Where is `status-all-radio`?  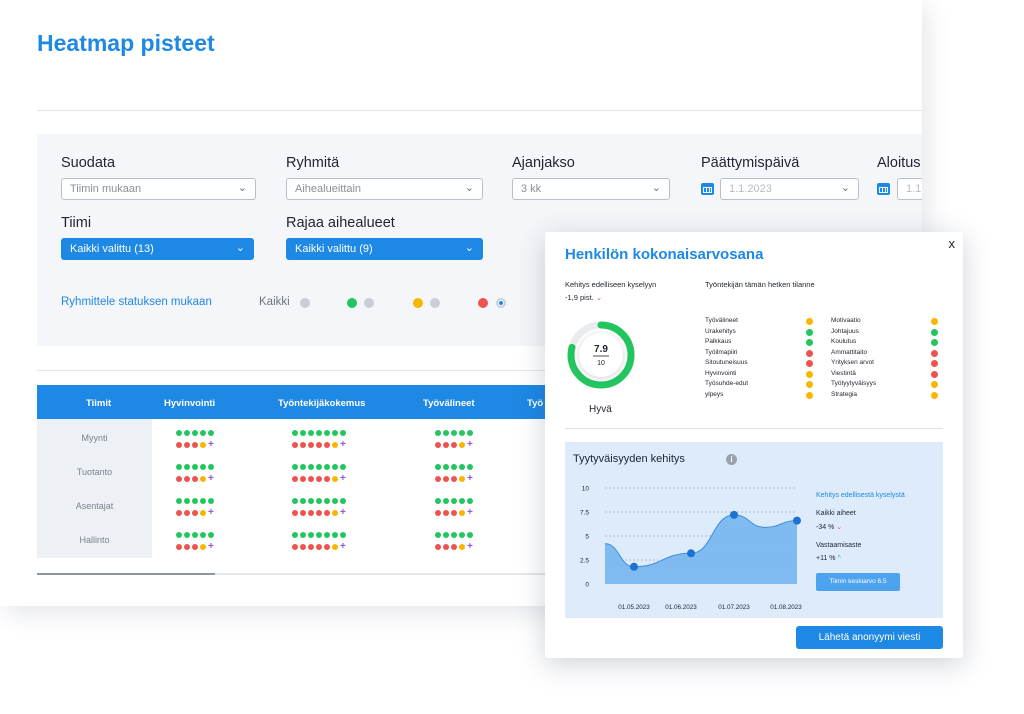 status-all-radio is located at coordinates (305, 303).